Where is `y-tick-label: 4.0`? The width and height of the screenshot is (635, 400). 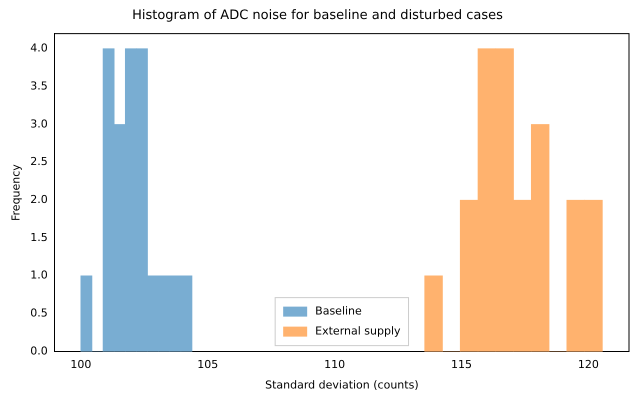 y-tick-label: 4.0 is located at coordinates (39, 48).